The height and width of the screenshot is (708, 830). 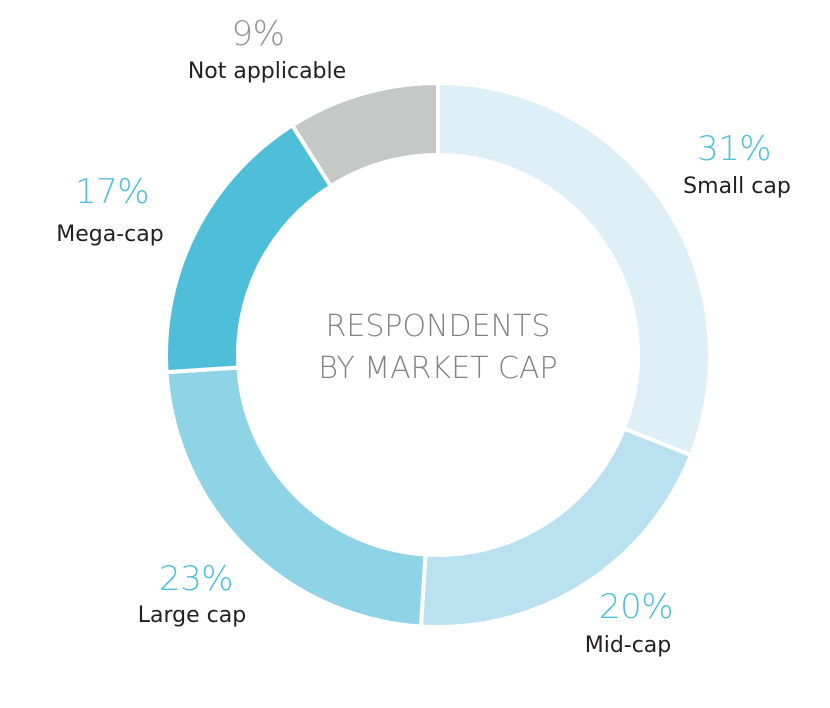 I want to click on slice-value-label: 9%, so click(x=258, y=34).